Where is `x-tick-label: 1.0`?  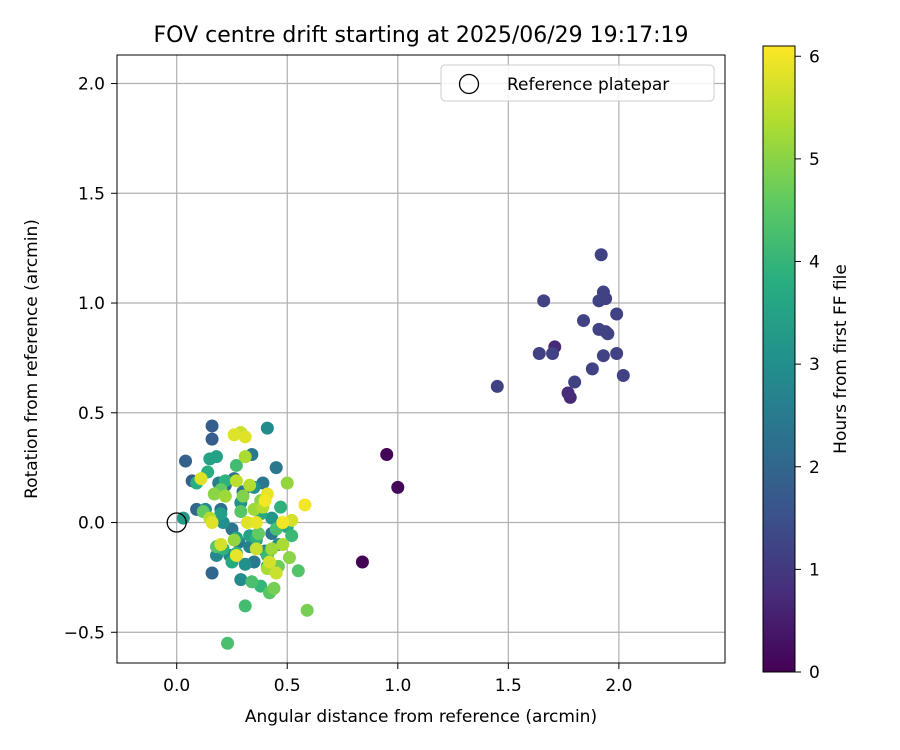
x-tick-label: 1.0 is located at coordinates (397, 686).